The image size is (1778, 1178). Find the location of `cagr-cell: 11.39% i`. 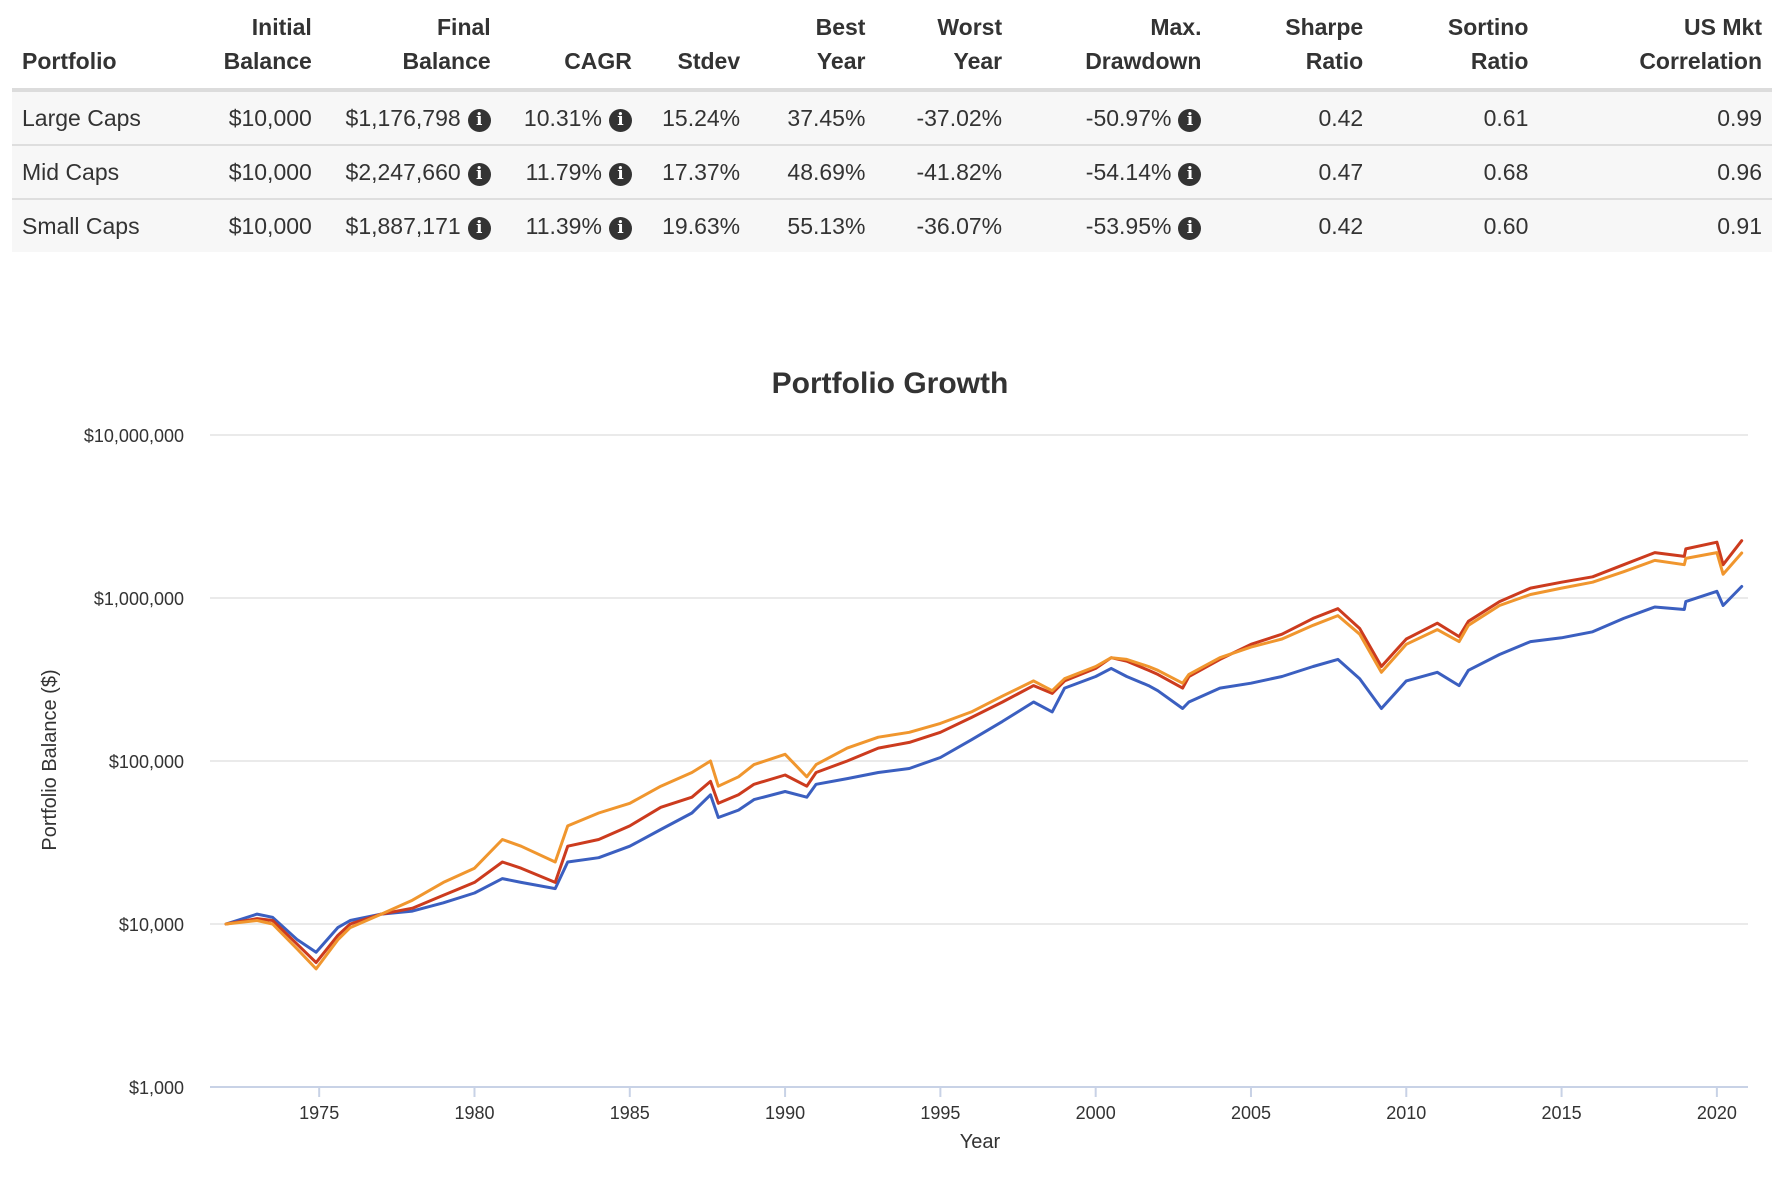

cagr-cell: 11.39% i is located at coordinates (571, 225).